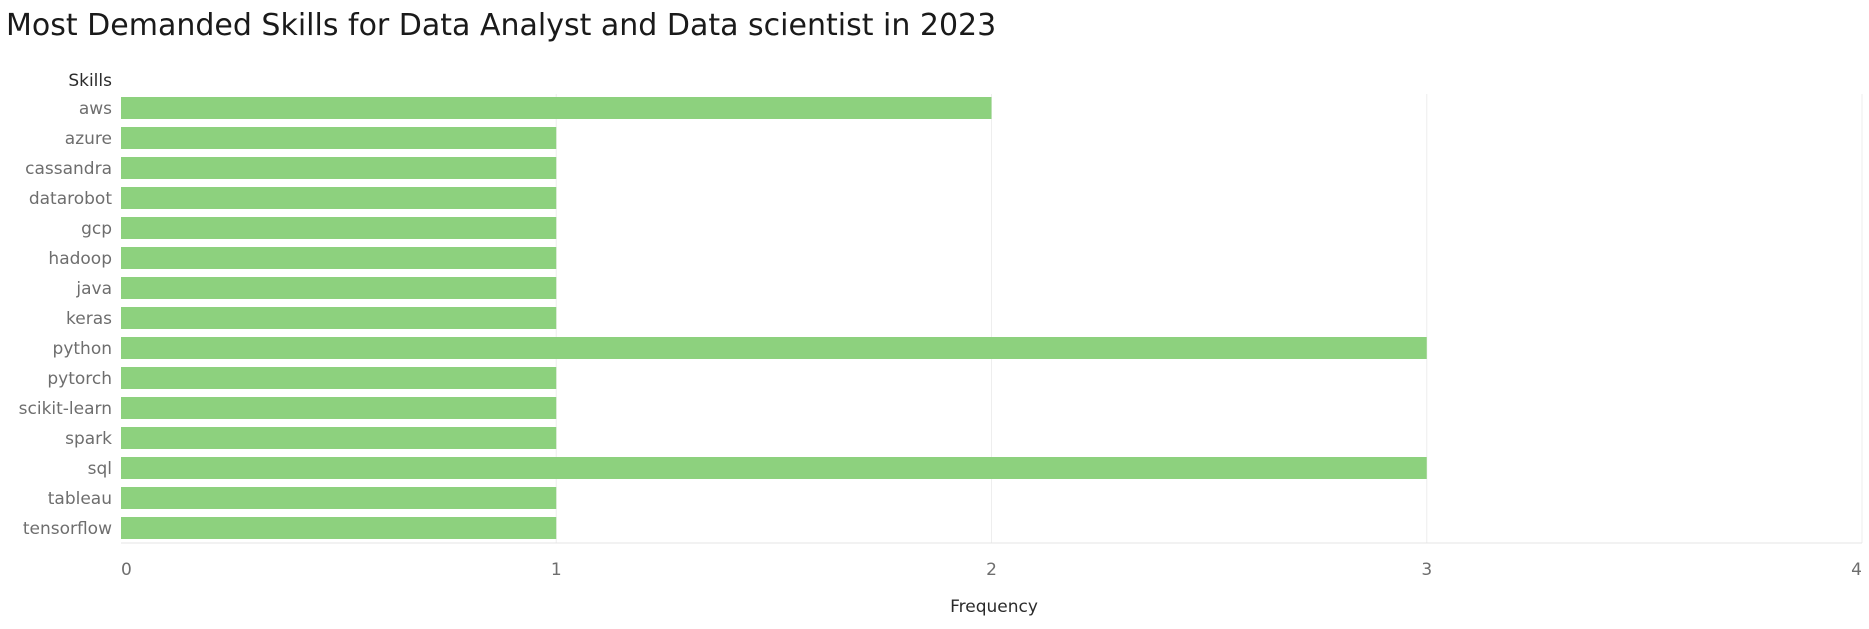 This screenshot has width=1869, height=629. What do you see at coordinates (339, 318) in the screenshot?
I see `bar-keras` at bounding box center [339, 318].